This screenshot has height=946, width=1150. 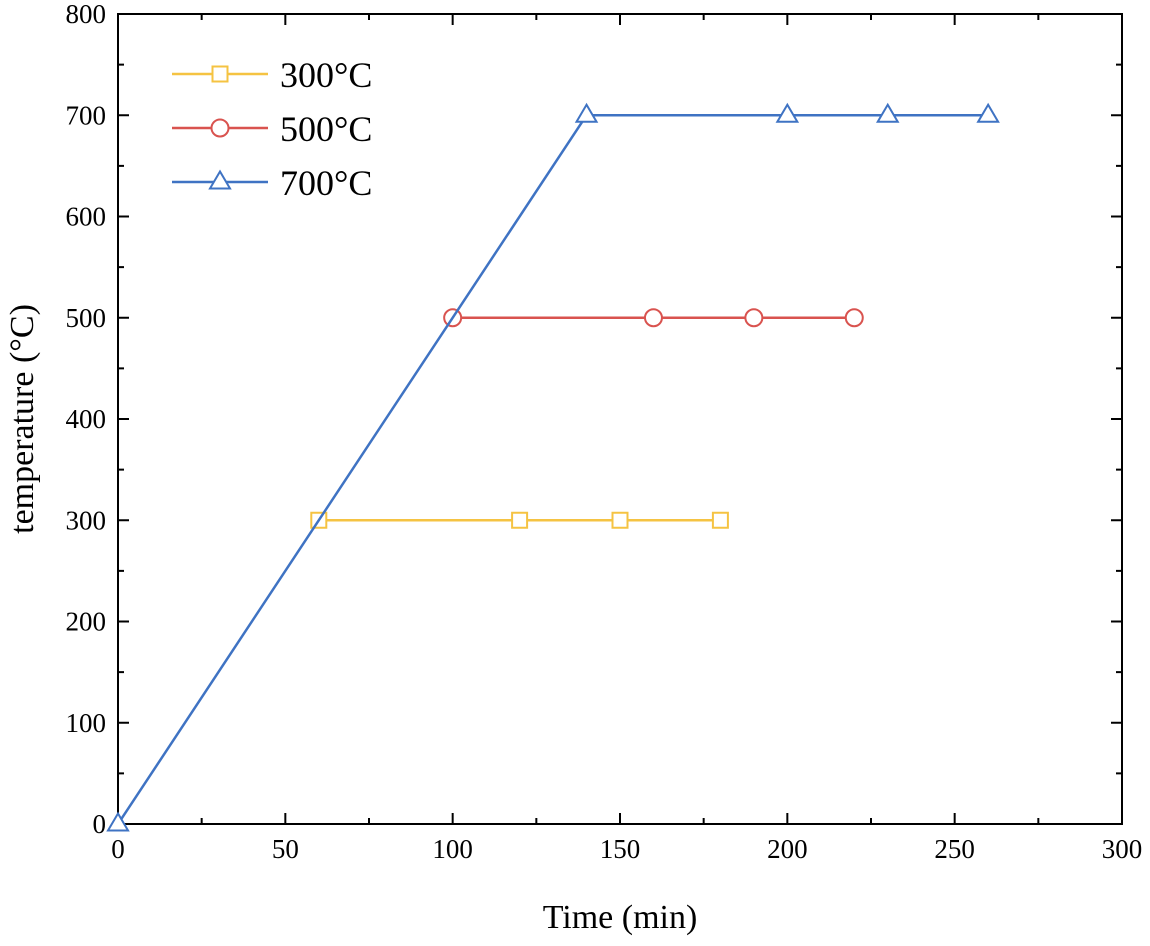 I want to click on x-axis-title: Time (min), so click(x=620, y=917).